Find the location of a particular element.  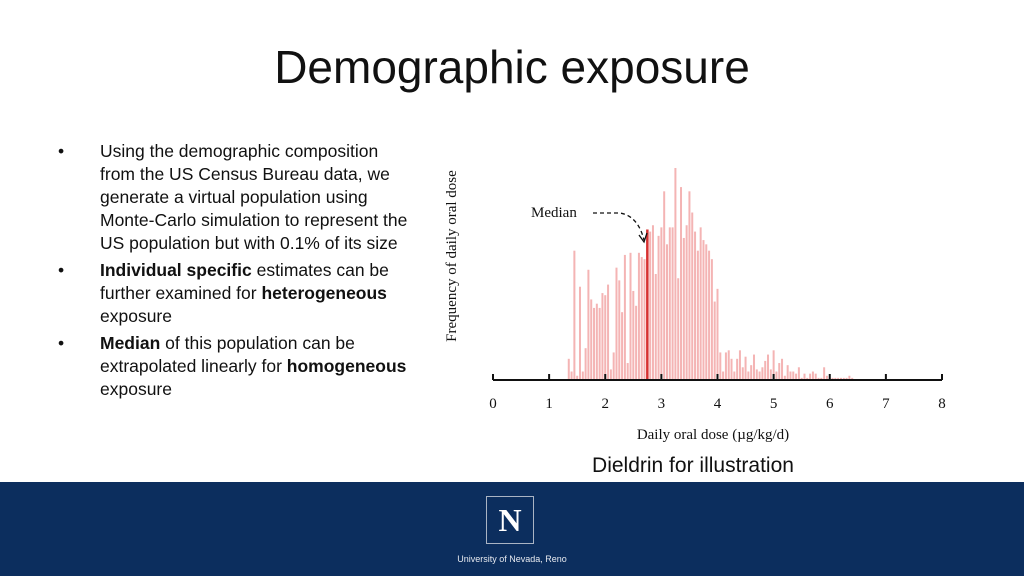

bullet-bold-text: heterogeneous is located at coordinates (324, 293).